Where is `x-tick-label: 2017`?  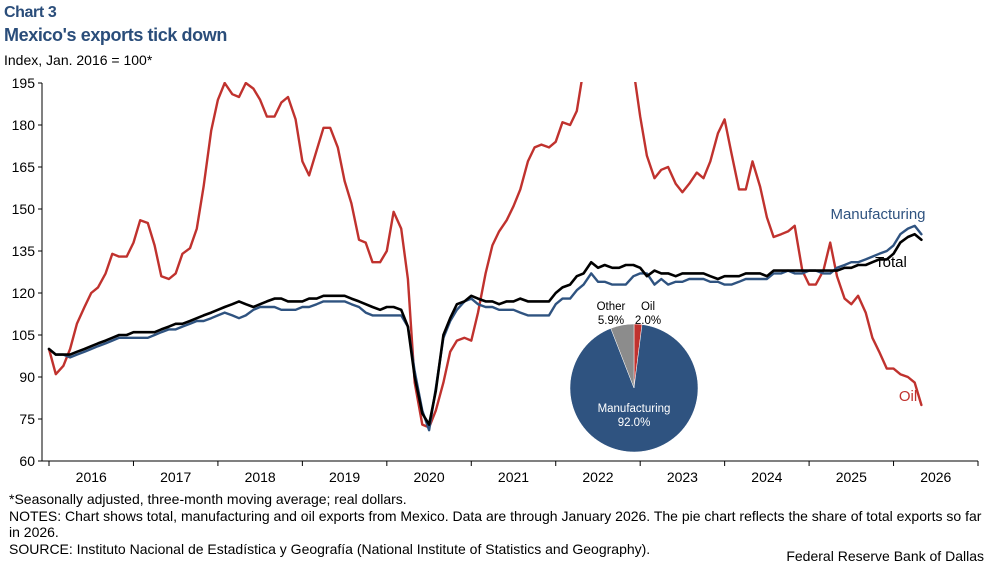
x-tick-label: 2017 is located at coordinates (175, 477).